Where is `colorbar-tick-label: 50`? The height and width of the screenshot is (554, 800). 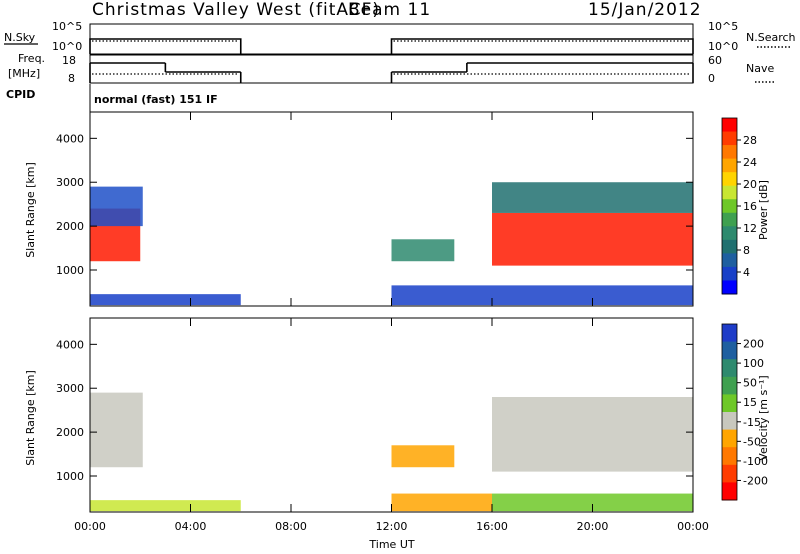
colorbar-tick-label: 50 is located at coordinates (750, 383).